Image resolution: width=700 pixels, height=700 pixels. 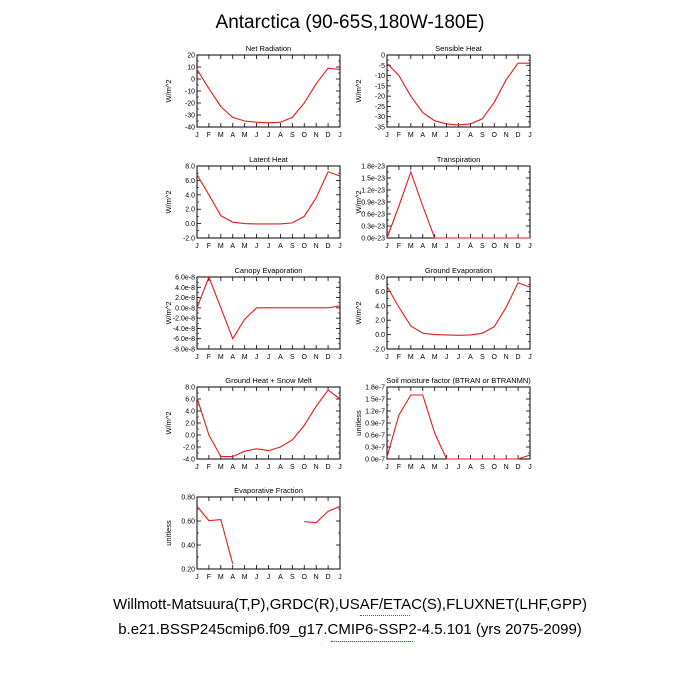 What do you see at coordinates (269, 159) in the screenshot?
I see `panel-title: Latent Heat` at bounding box center [269, 159].